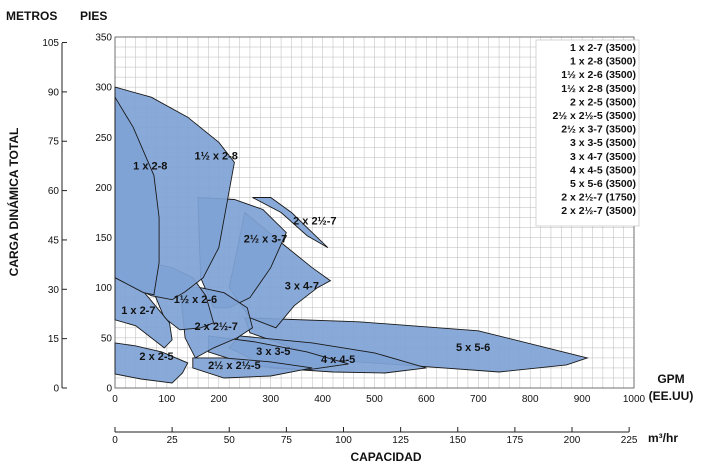  Describe the element at coordinates (103, 38) in the screenshot. I see `feet-tick-label: 350` at that location.